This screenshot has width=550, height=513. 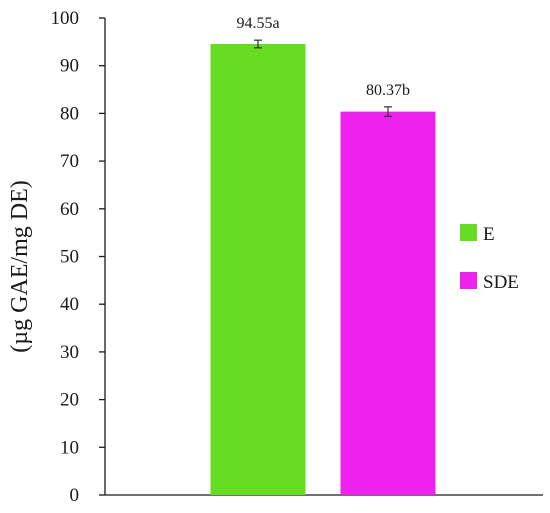 I want to click on legend-swatch-e, so click(x=468, y=232).